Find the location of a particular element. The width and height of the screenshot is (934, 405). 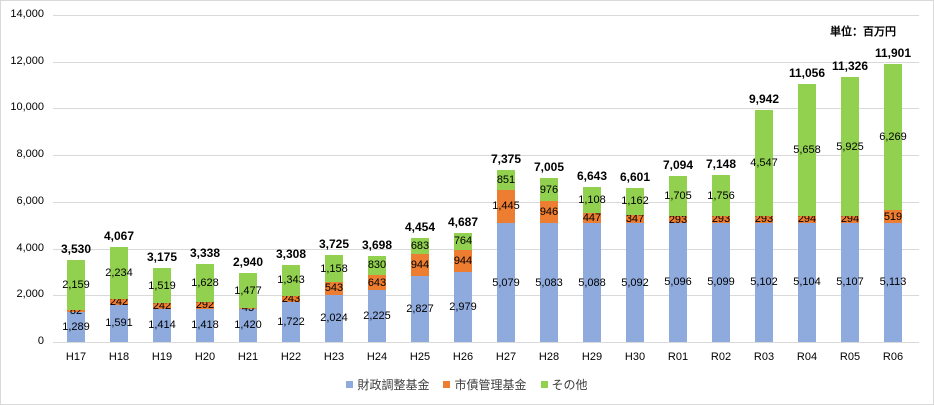

segment-data-label: 1,756 is located at coordinates (721, 195).